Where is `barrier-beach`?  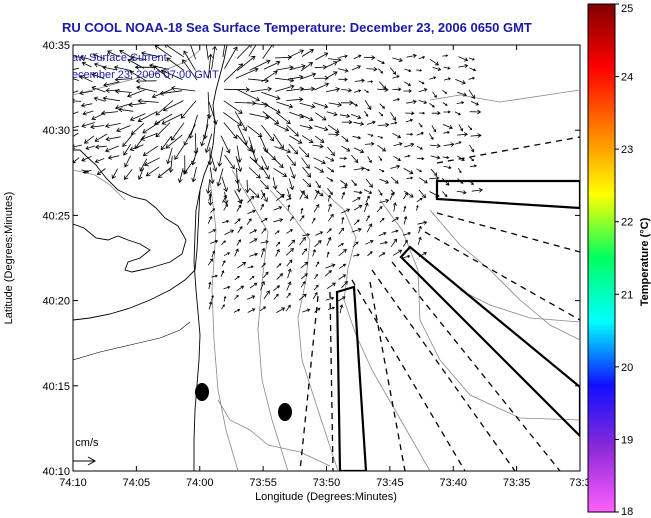 barrier-beach is located at coordinates (197, 330).